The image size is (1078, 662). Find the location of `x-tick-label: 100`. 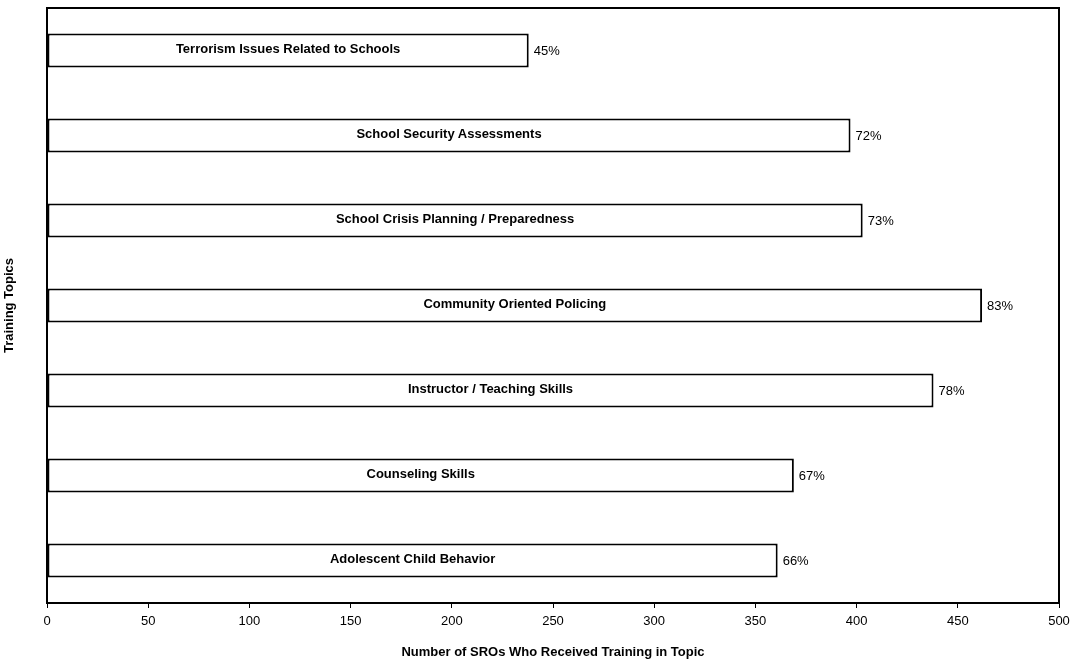

x-tick-label: 100 is located at coordinates (249, 621).